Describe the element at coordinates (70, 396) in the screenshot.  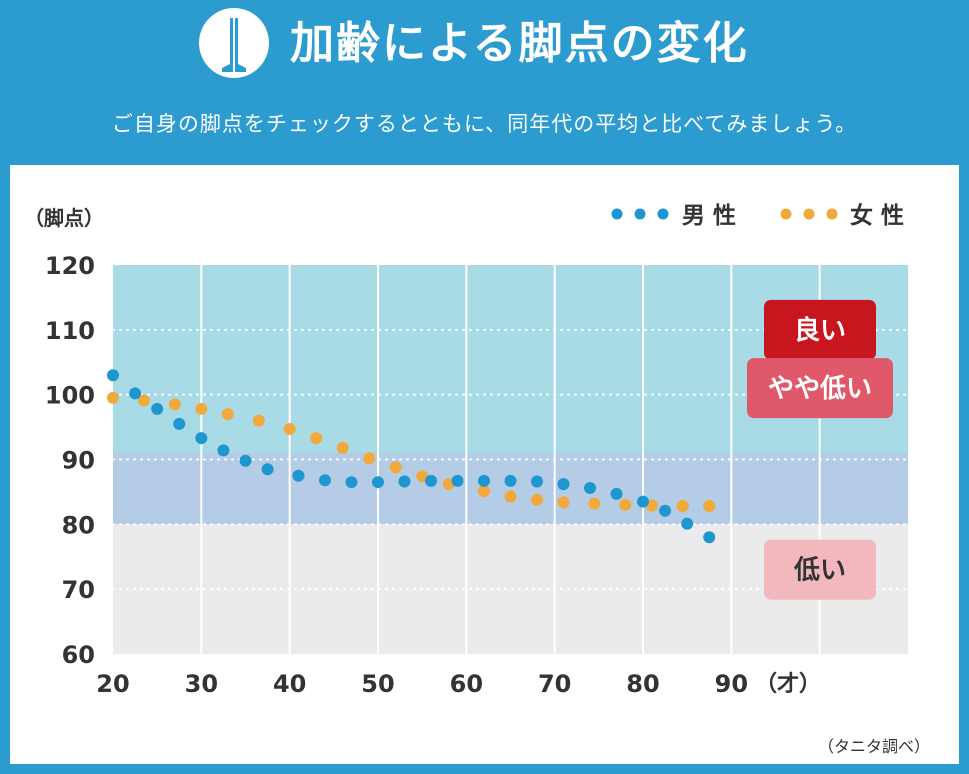
I see `y-tick-label: 100` at that location.